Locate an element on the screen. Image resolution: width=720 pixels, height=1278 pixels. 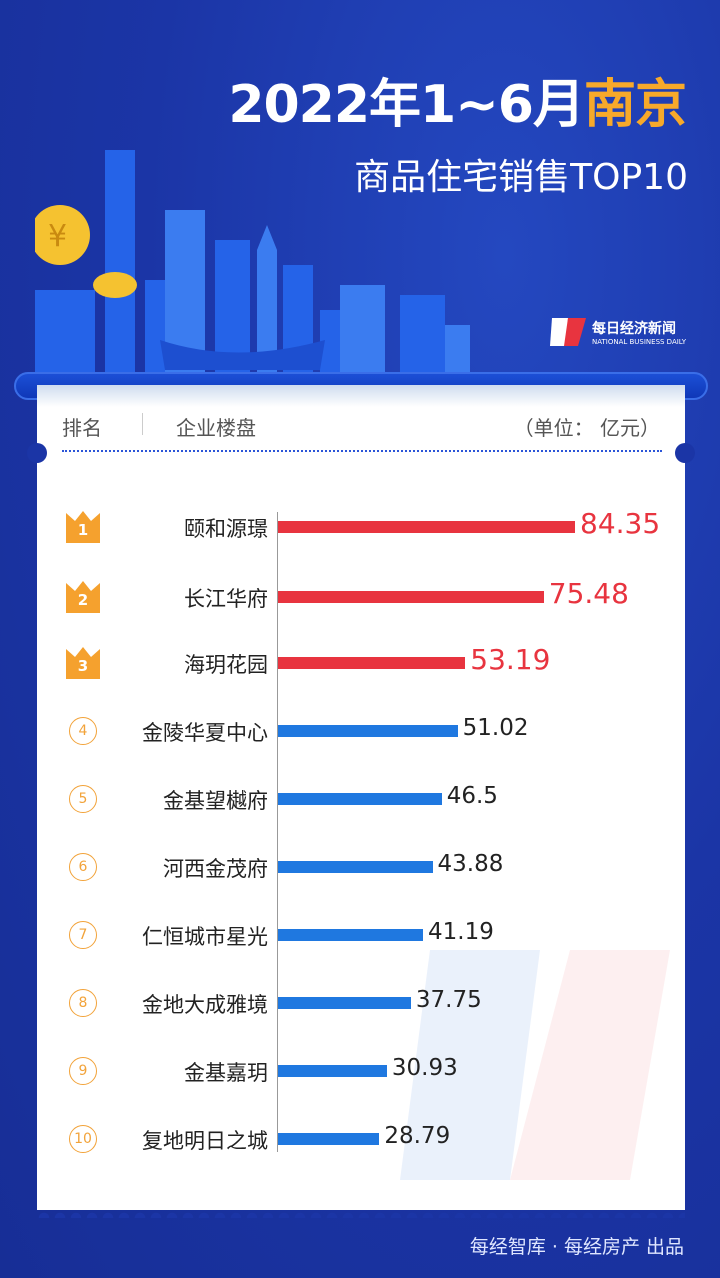
value-label: 75.48 is located at coordinates (588, 593).